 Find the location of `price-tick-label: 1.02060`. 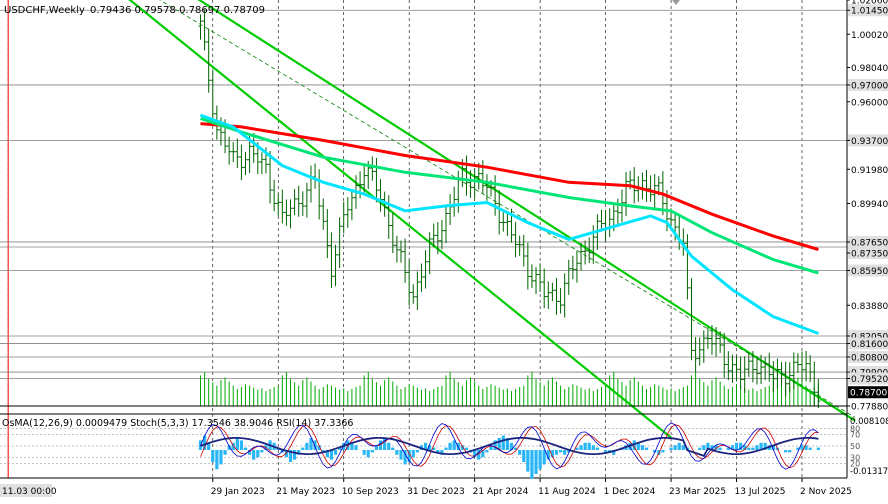

price-tick-label: 1.02060 is located at coordinates (869, 3).